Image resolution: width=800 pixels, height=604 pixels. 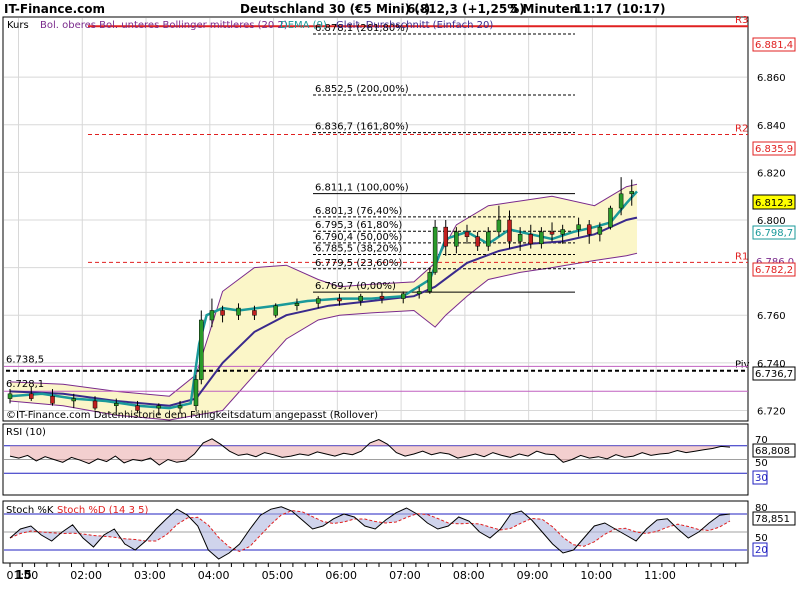 I want to click on price-tick-label: 6.820, so click(x=771, y=173).